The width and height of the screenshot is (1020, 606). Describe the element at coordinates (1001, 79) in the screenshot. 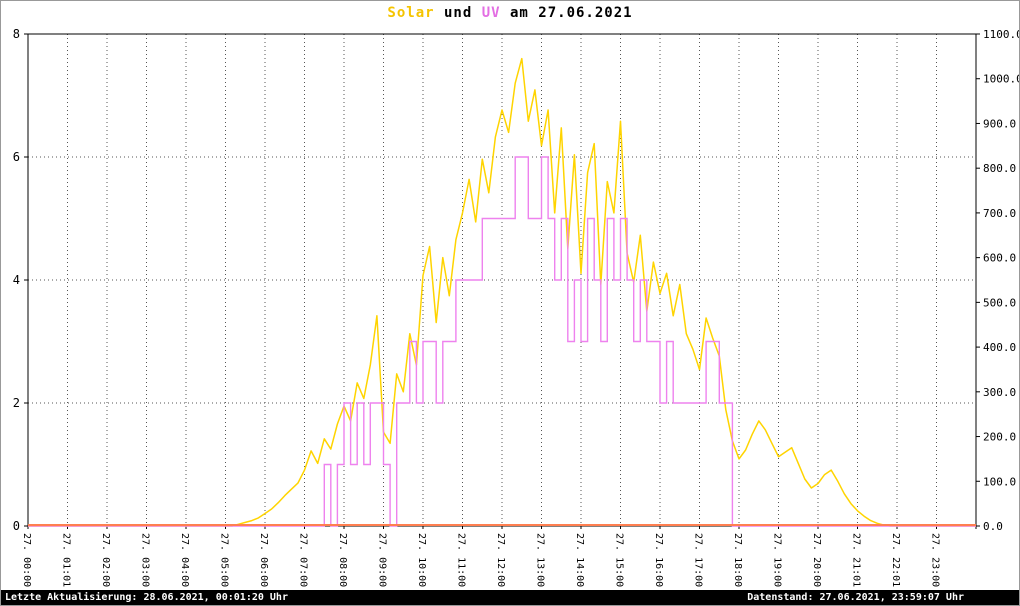

I see `right-axis-tick-label: 1000.0` at that location.